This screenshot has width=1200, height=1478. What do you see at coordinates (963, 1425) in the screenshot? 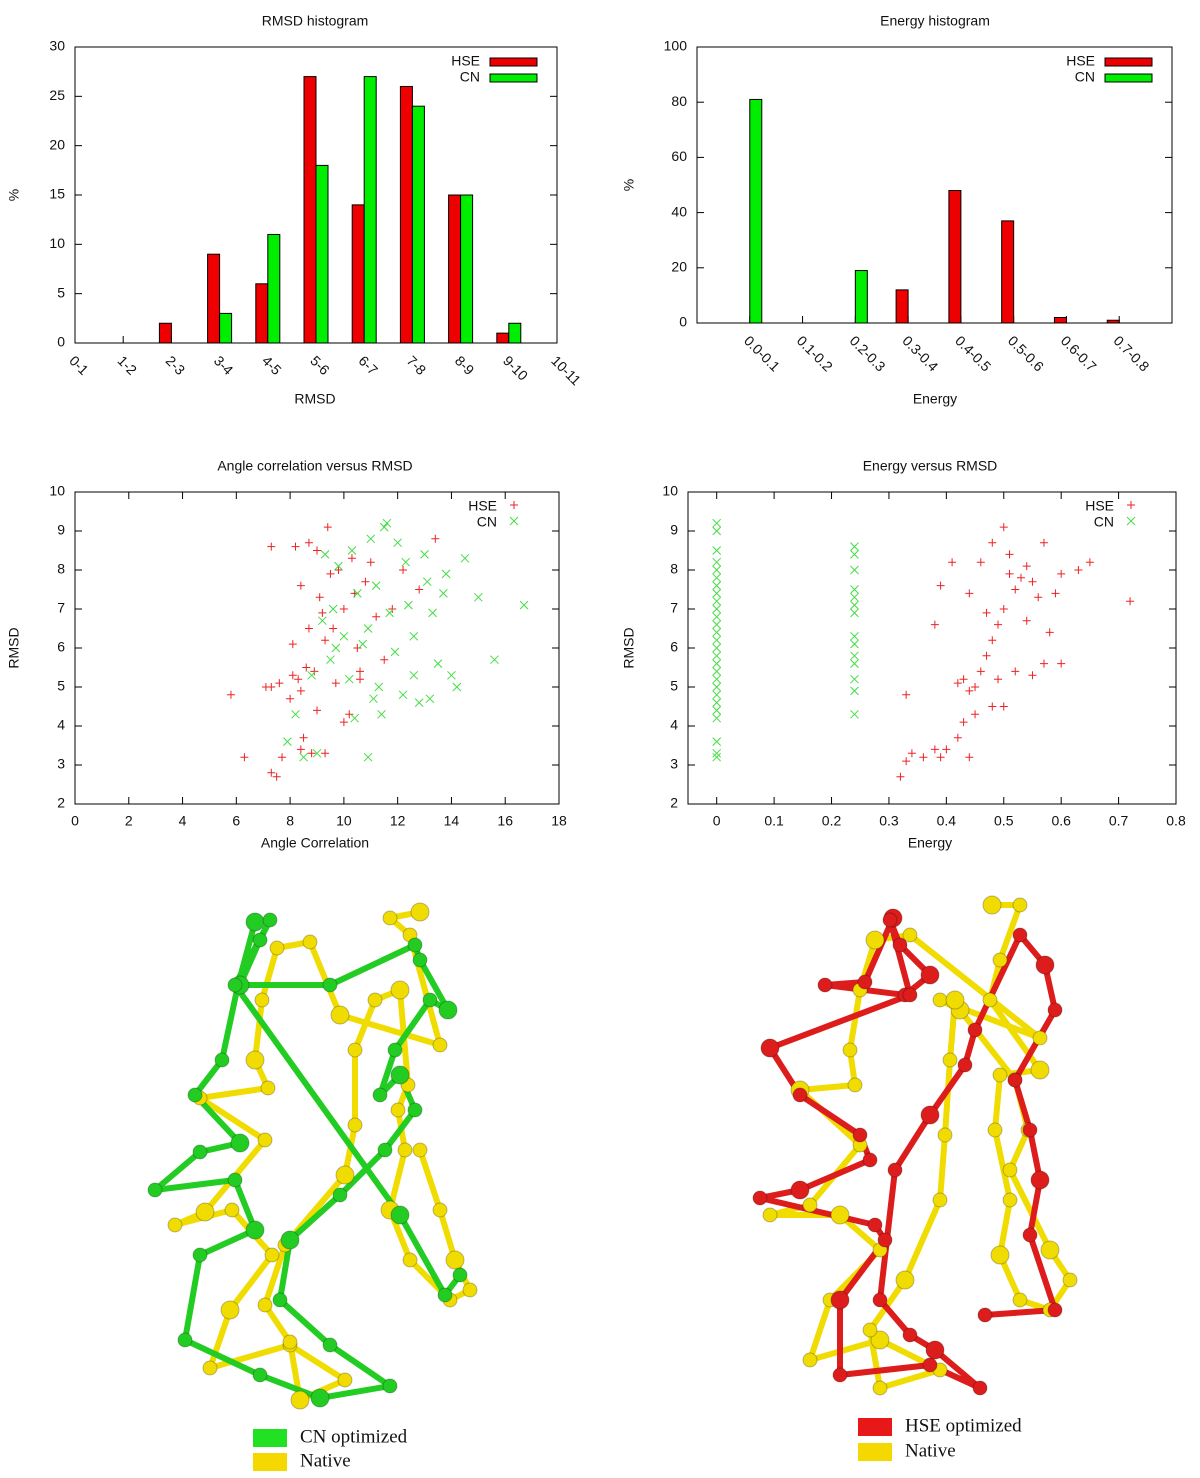
I see `legend-label: HSE optimized` at bounding box center [963, 1425].